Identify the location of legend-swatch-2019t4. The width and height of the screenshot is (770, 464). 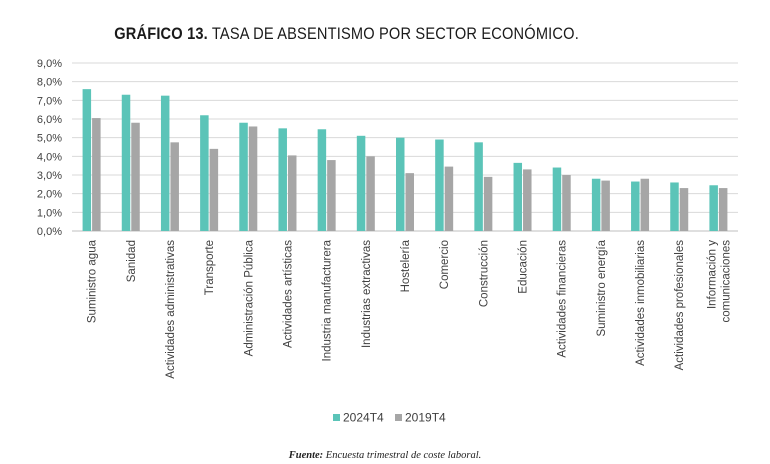
(398, 417).